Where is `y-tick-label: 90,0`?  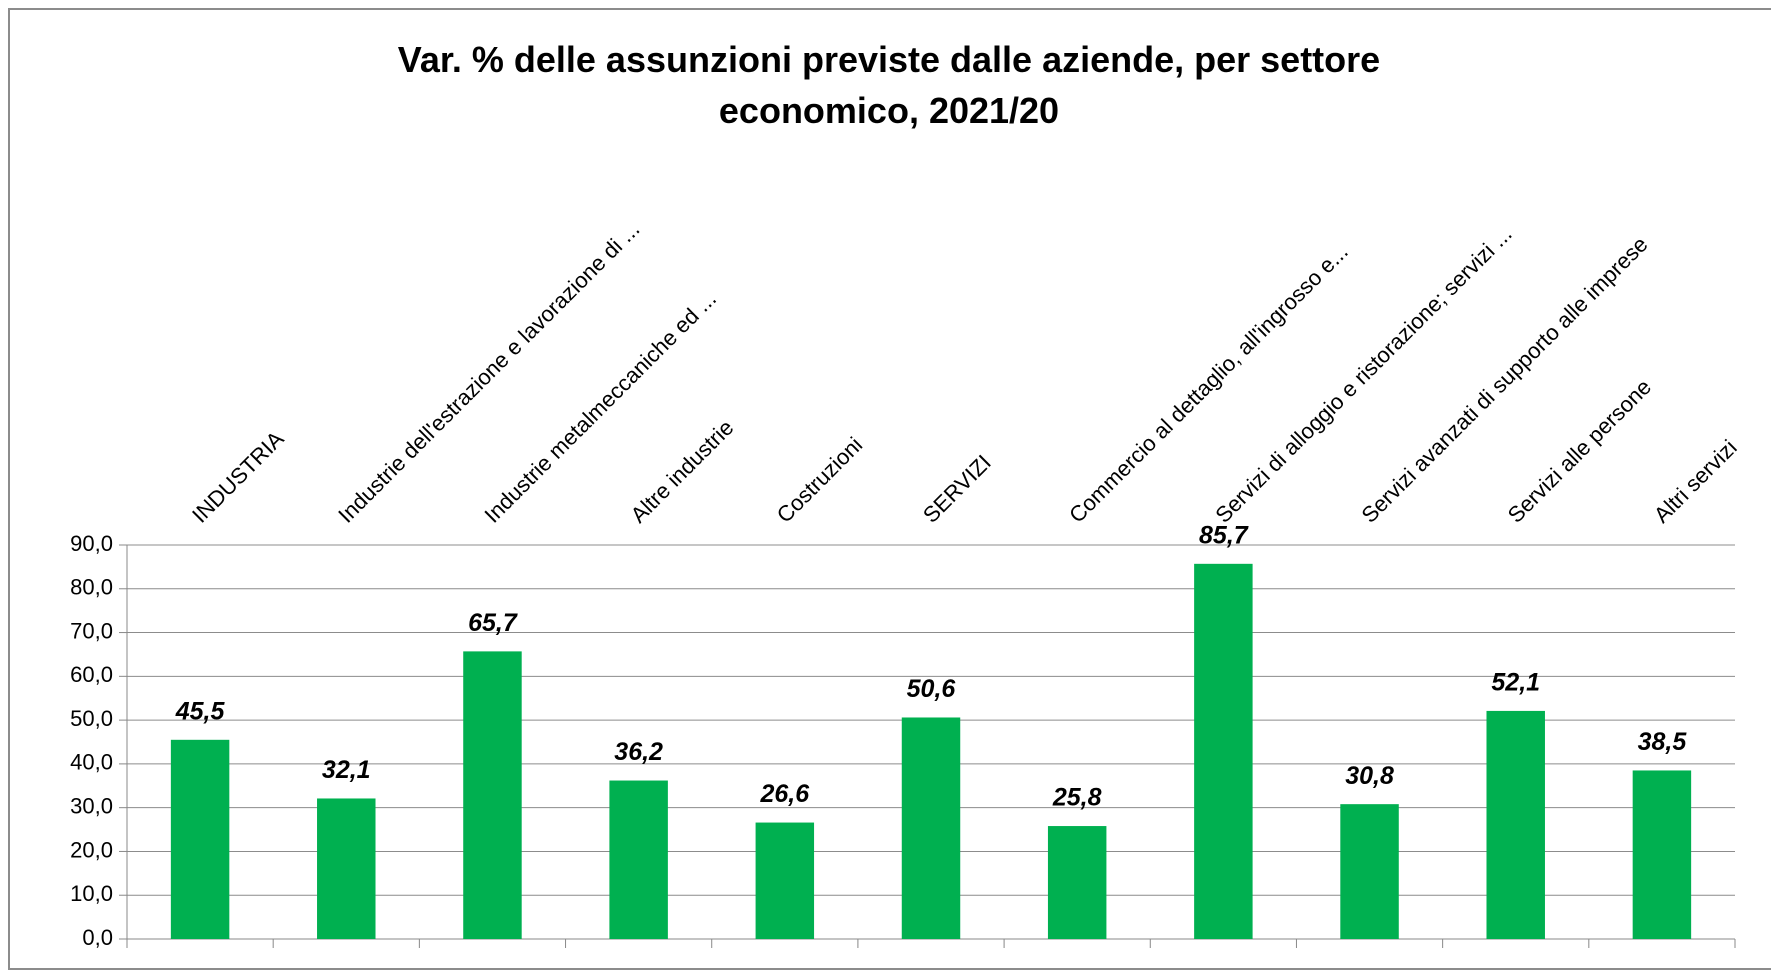
y-tick-label: 90,0 is located at coordinates (91, 543).